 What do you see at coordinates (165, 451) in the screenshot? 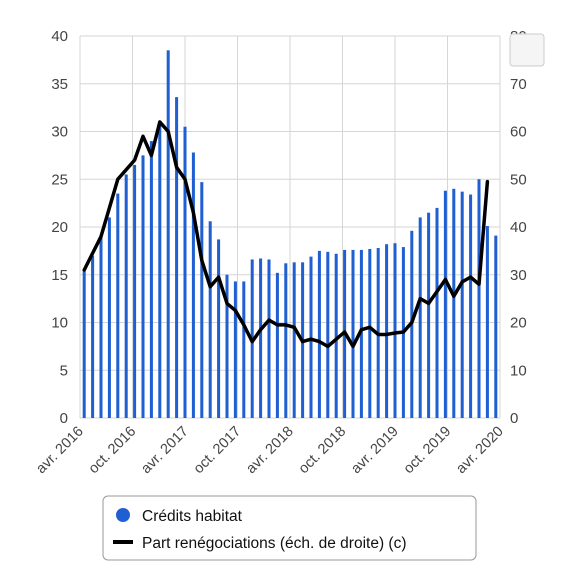
I see `x-tick-label: avr. 2017` at bounding box center [165, 451].